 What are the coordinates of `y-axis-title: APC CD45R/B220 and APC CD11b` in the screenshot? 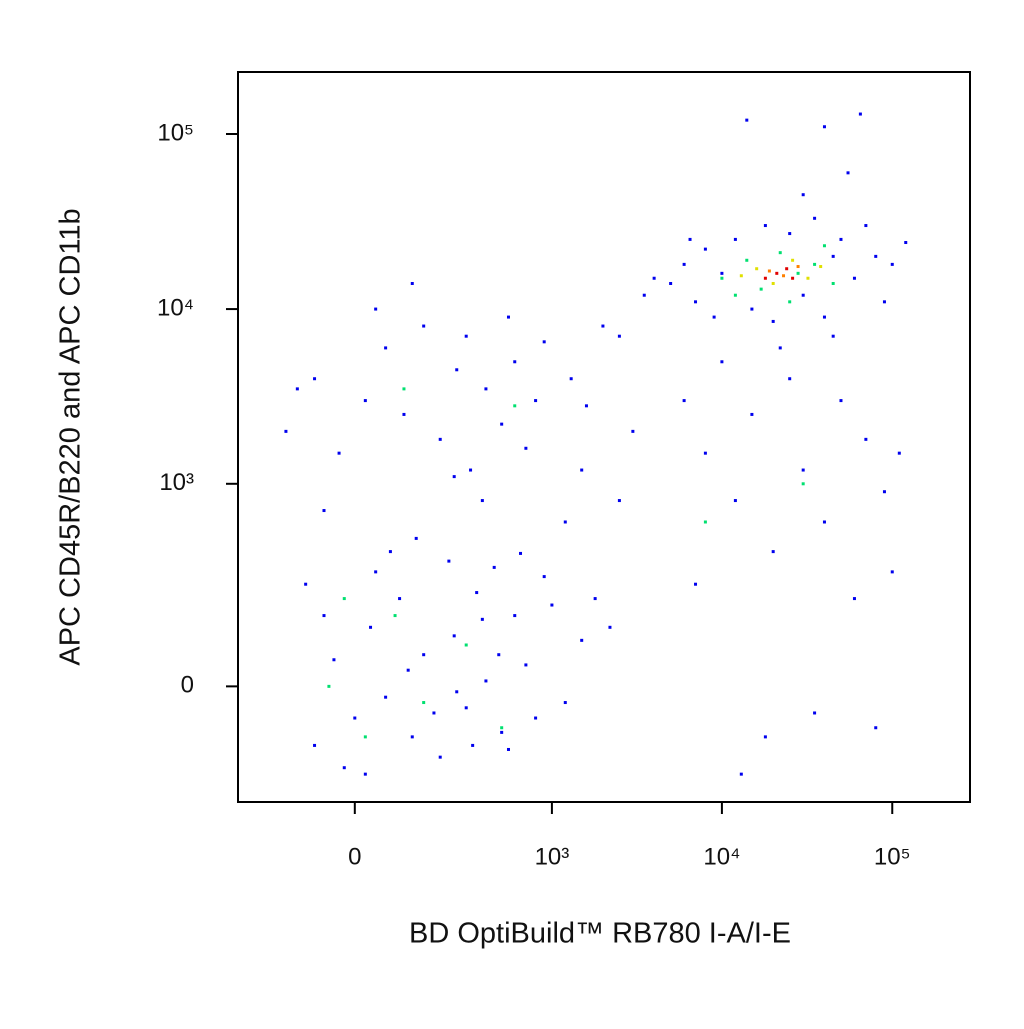 It's located at (71, 436).